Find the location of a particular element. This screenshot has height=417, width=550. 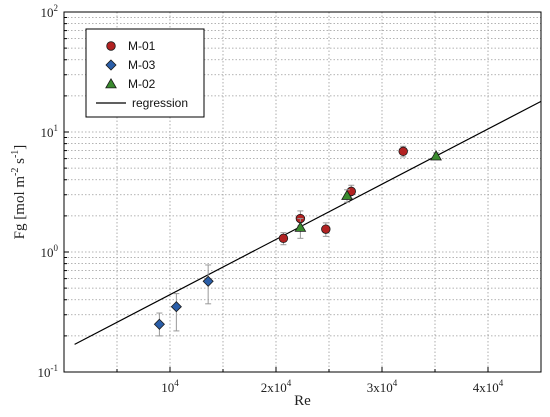

x-tick-label: 2x10⁴ is located at coordinates (276, 386).